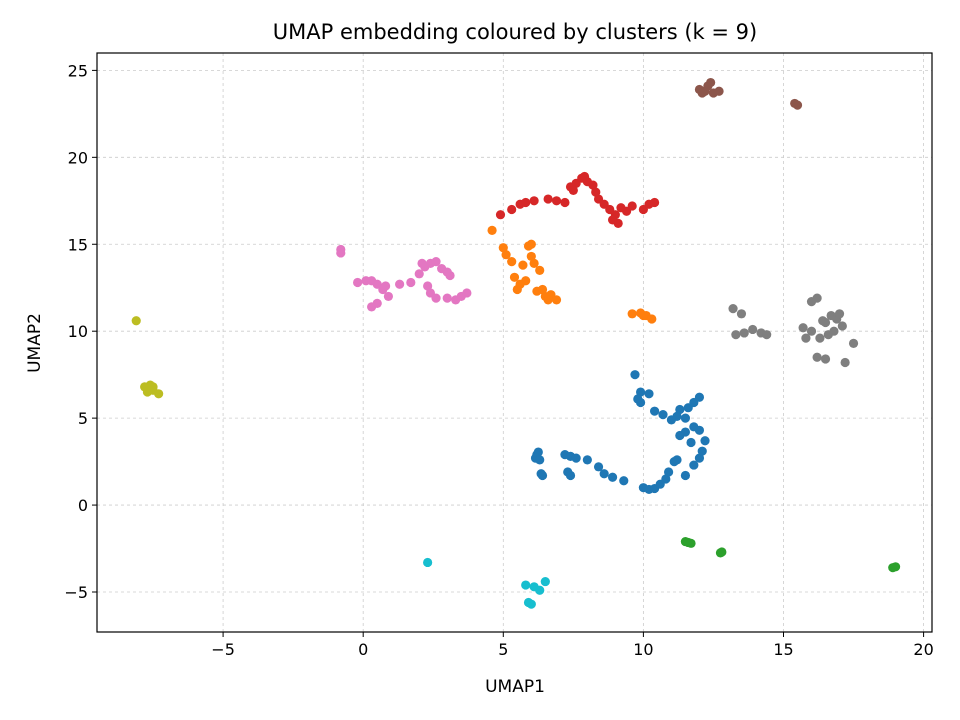  I want to click on cluster-7-points, so click(793, 330).